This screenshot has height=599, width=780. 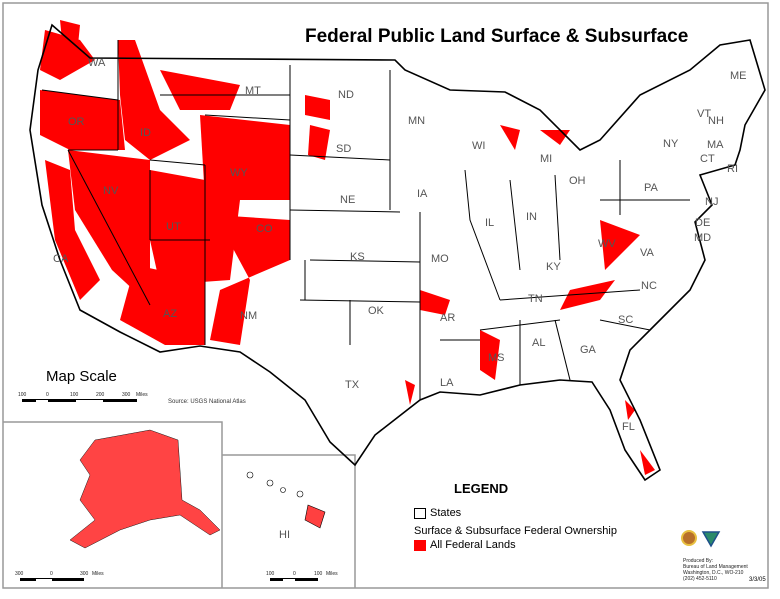 I want to click on state-label-nd: ND, so click(x=346, y=95).